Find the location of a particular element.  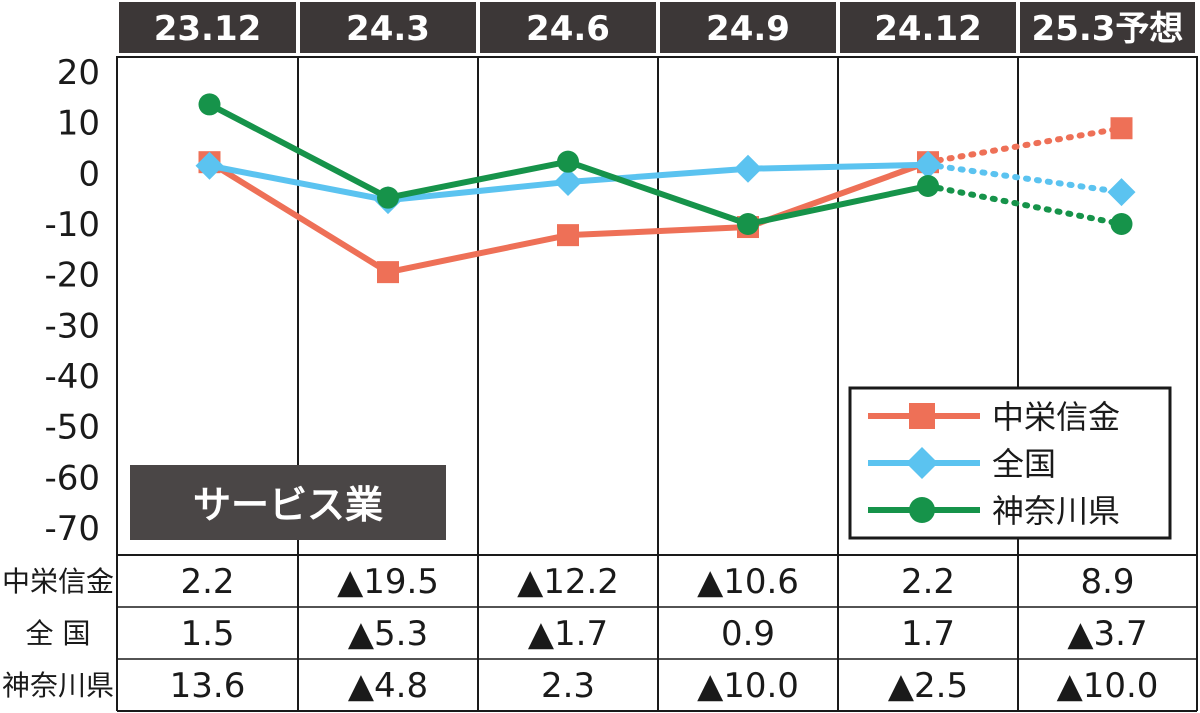

x-tick-label: 23.12 is located at coordinates (208, 29).